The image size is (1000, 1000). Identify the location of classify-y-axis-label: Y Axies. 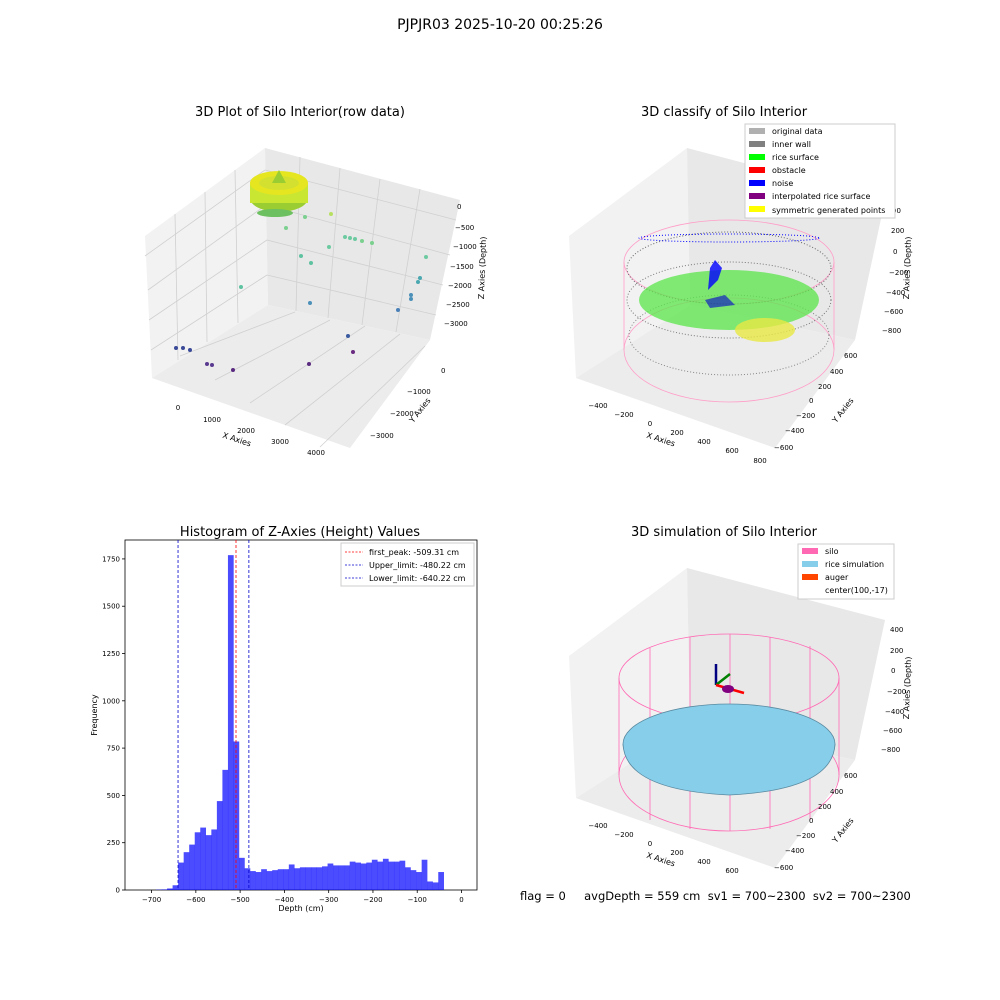
(843, 410).